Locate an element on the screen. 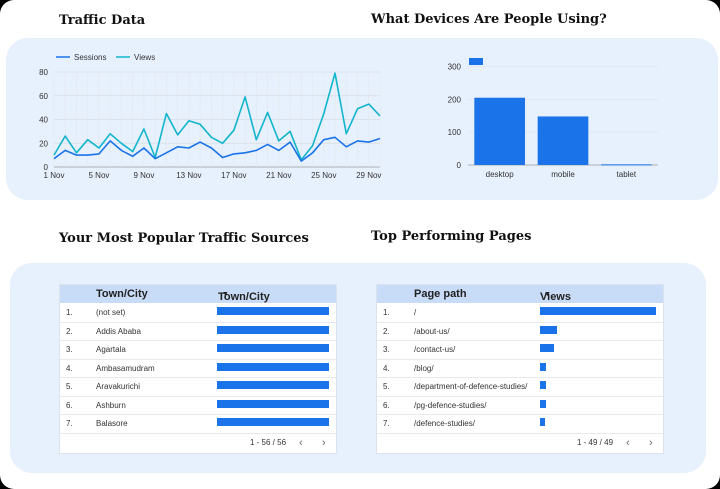  x-tick-label: 9 Nov is located at coordinates (143, 175).